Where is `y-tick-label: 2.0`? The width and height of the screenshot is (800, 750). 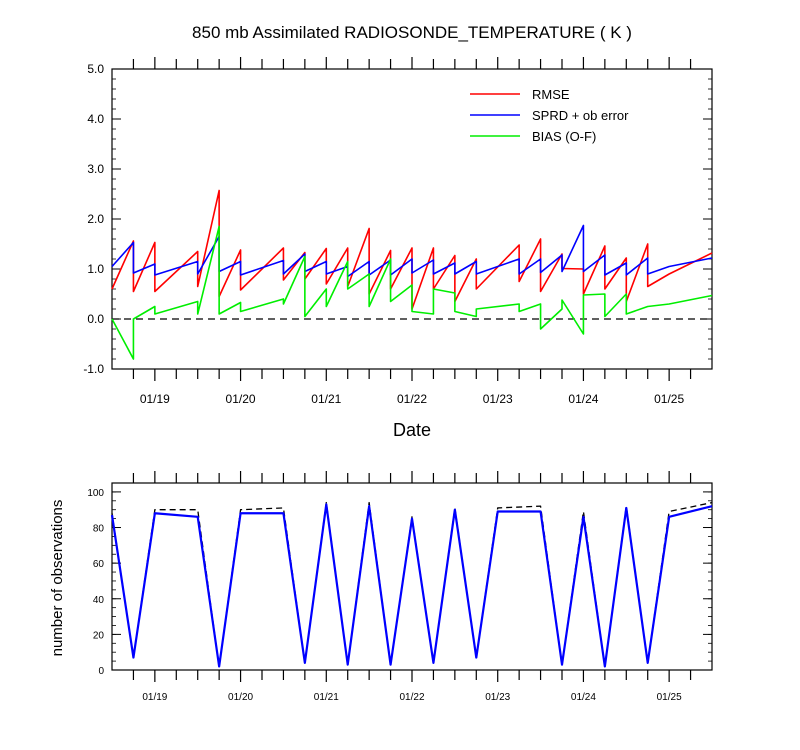
y-tick-label: 2.0 is located at coordinates (95, 219).